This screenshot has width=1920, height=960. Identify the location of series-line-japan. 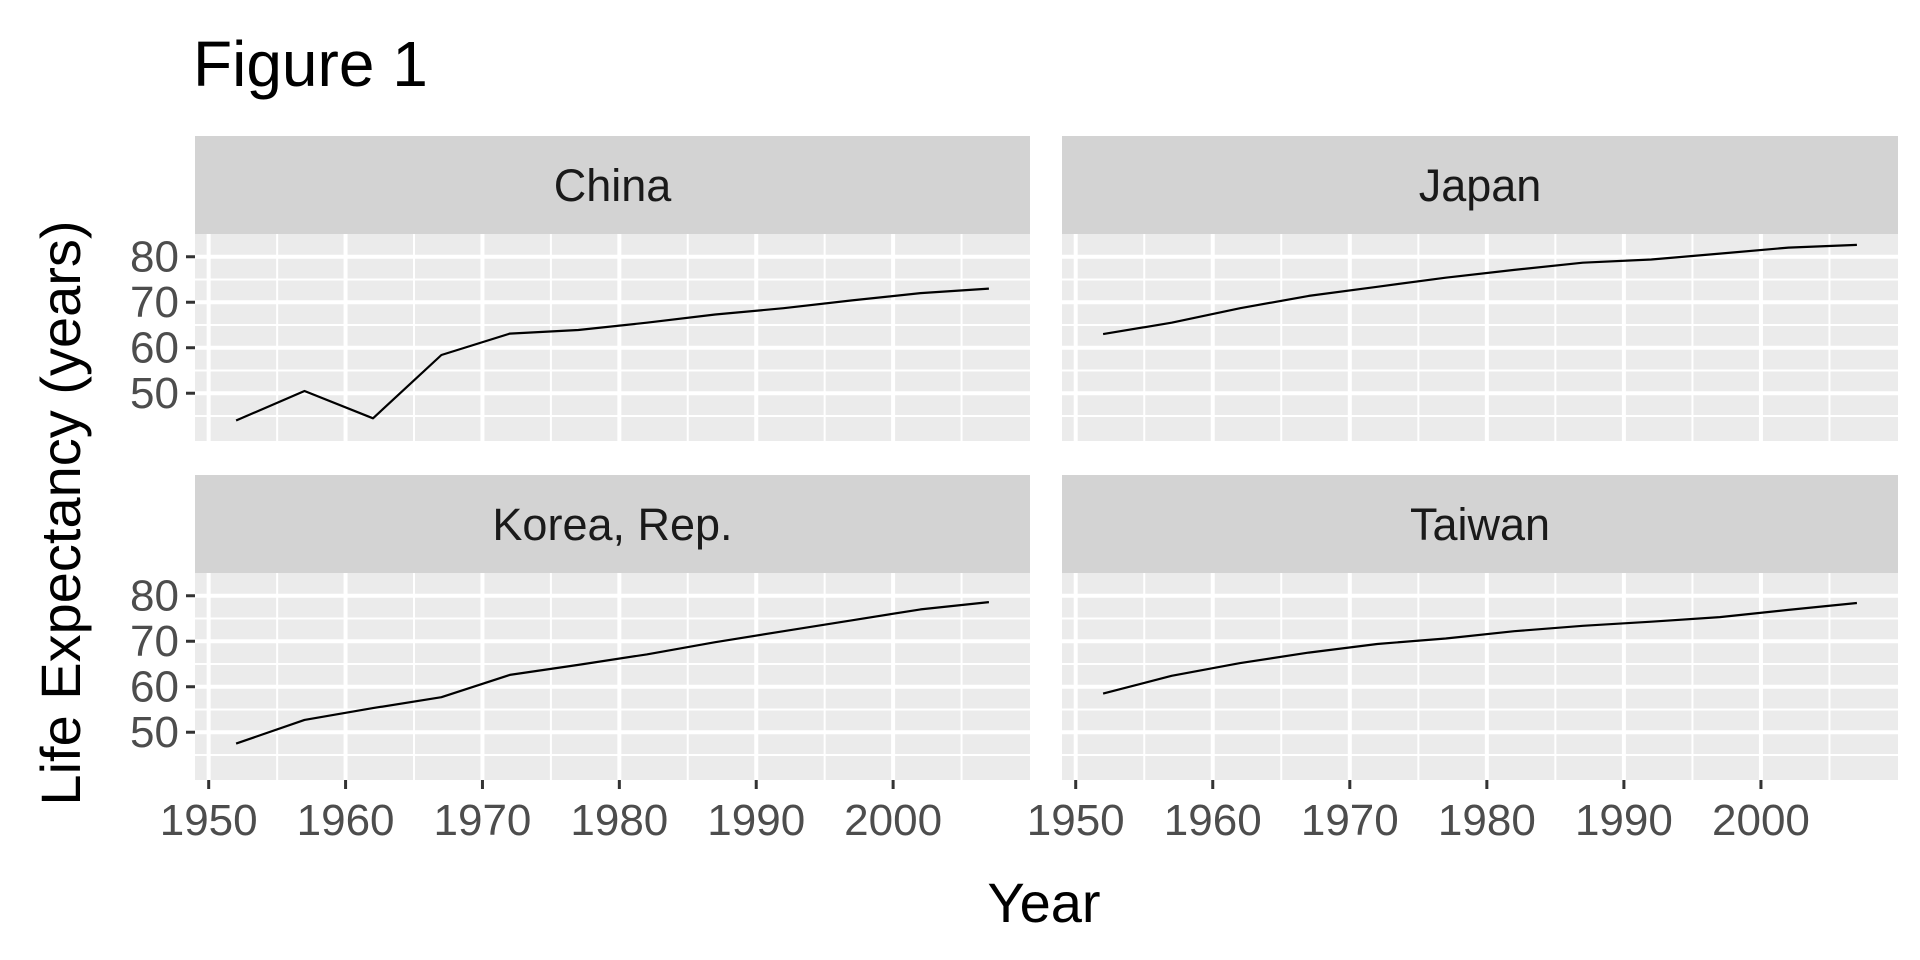
(1479, 289).